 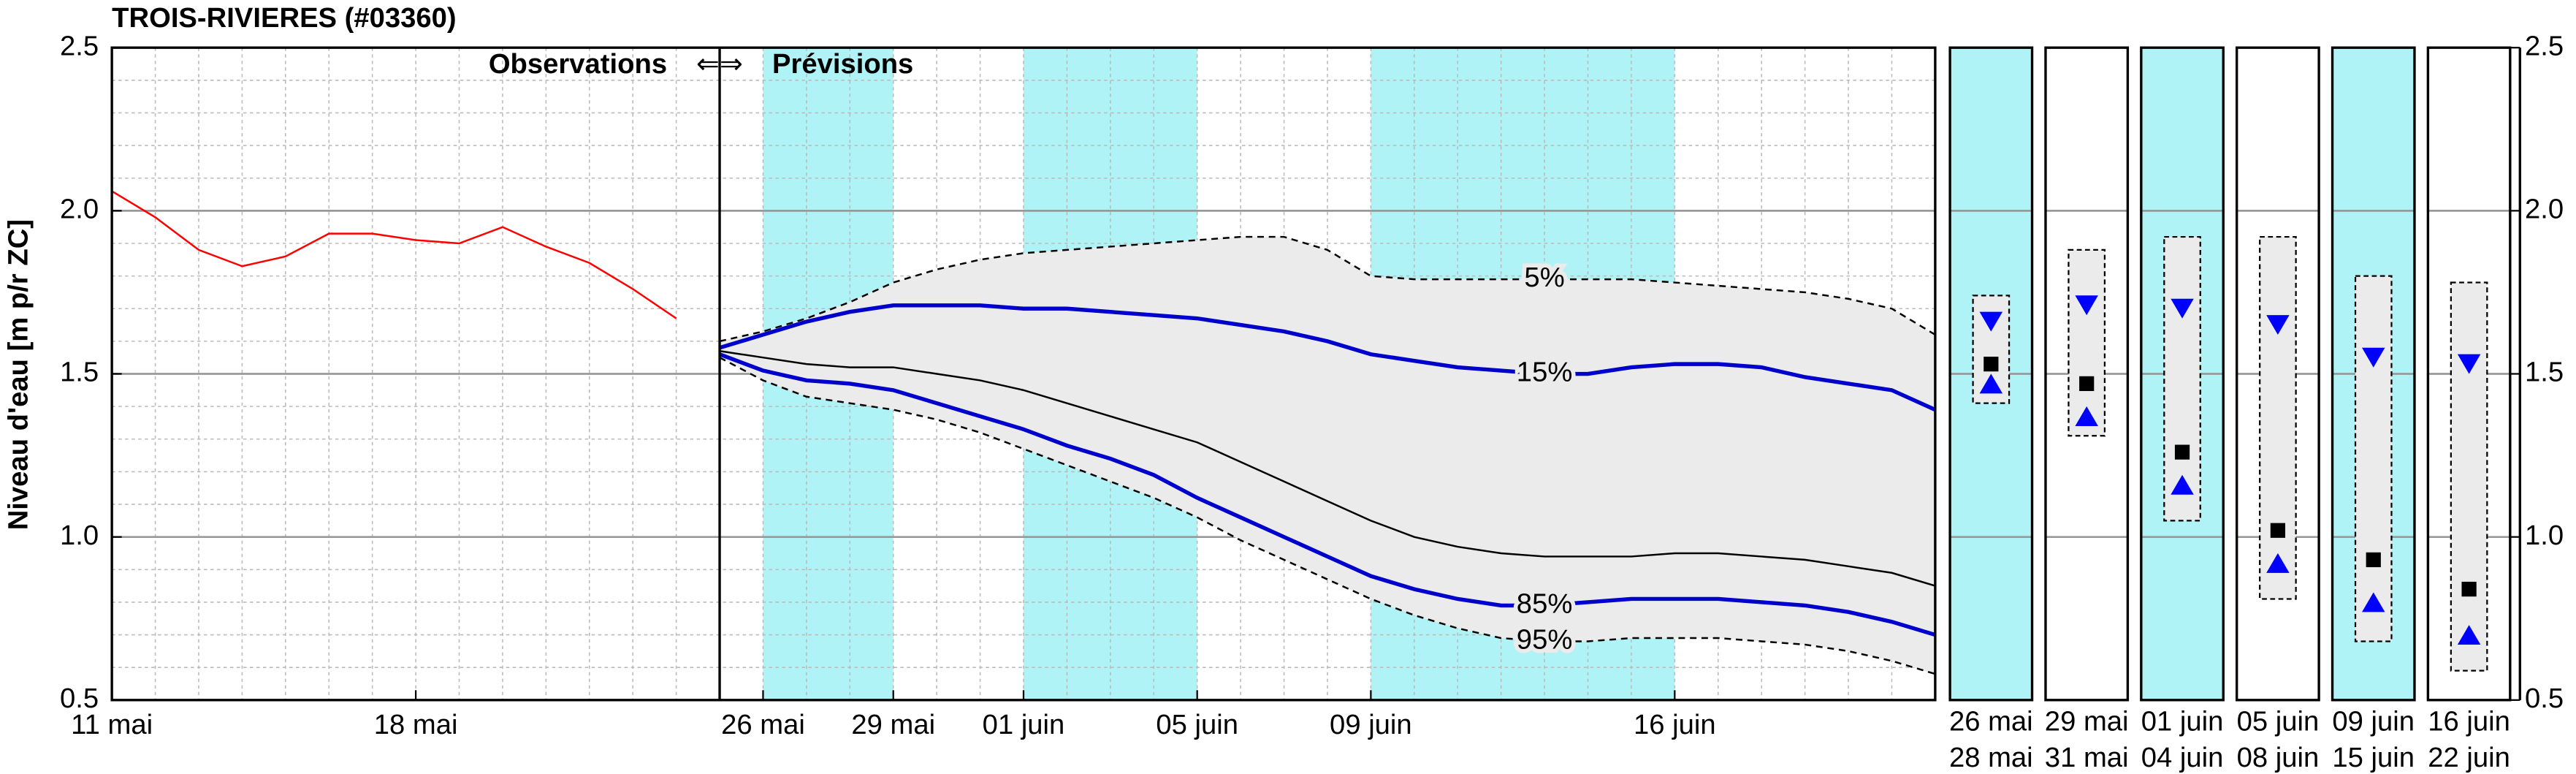 What do you see at coordinates (2087, 721) in the screenshot?
I see `period-start: 29 mai` at bounding box center [2087, 721].